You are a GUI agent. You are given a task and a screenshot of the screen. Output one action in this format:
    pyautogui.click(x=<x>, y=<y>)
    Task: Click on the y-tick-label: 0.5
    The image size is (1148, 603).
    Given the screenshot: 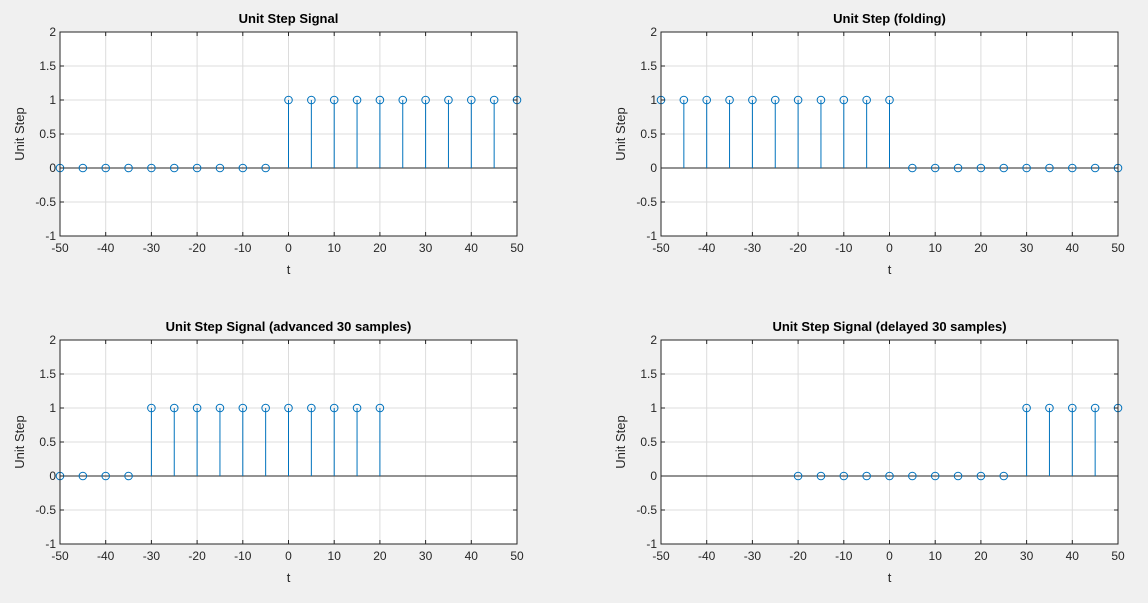 What is the action you would take?
    pyautogui.click(x=47, y=442)
    